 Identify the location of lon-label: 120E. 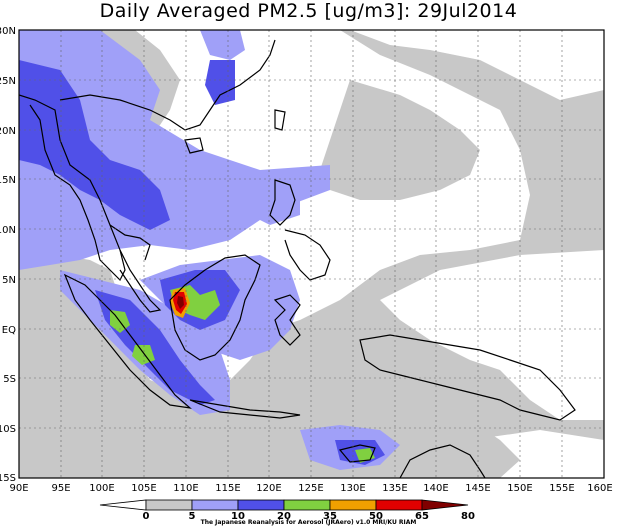
(268, 488).